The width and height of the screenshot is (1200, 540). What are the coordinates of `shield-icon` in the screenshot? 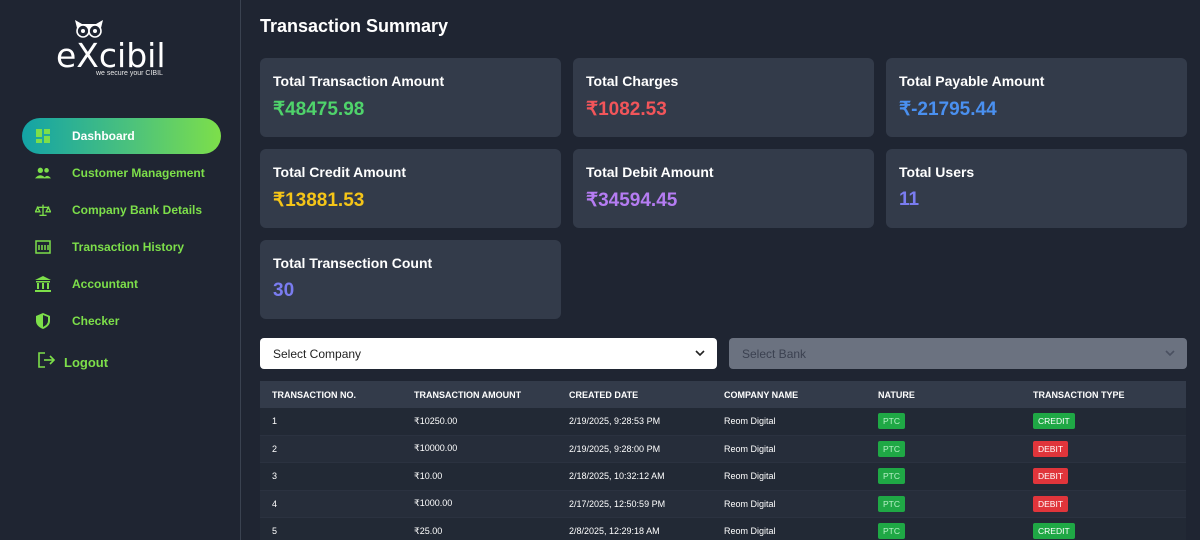 It's located at (43, 321).